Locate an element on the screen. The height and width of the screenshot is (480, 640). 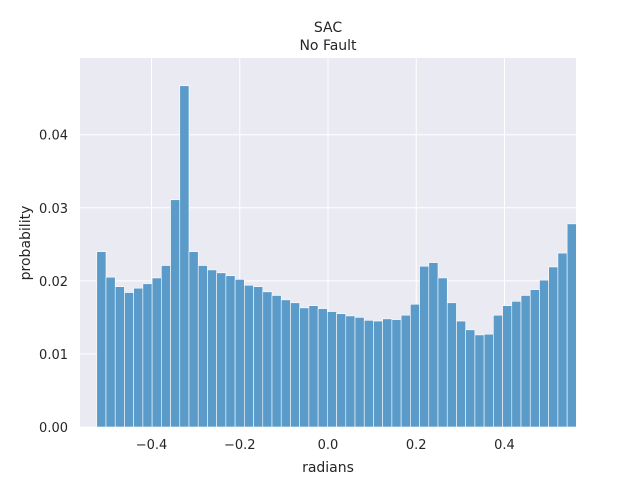
x-tick-labels: −0.4 −0.2 0.0 0.2 0.4 is located at coordinates (325, 445).